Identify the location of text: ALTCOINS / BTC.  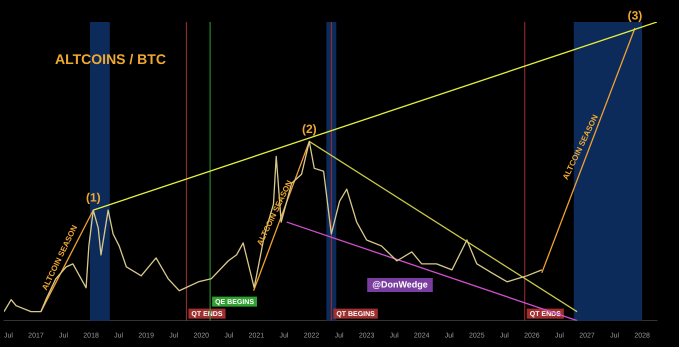
(110, 58).